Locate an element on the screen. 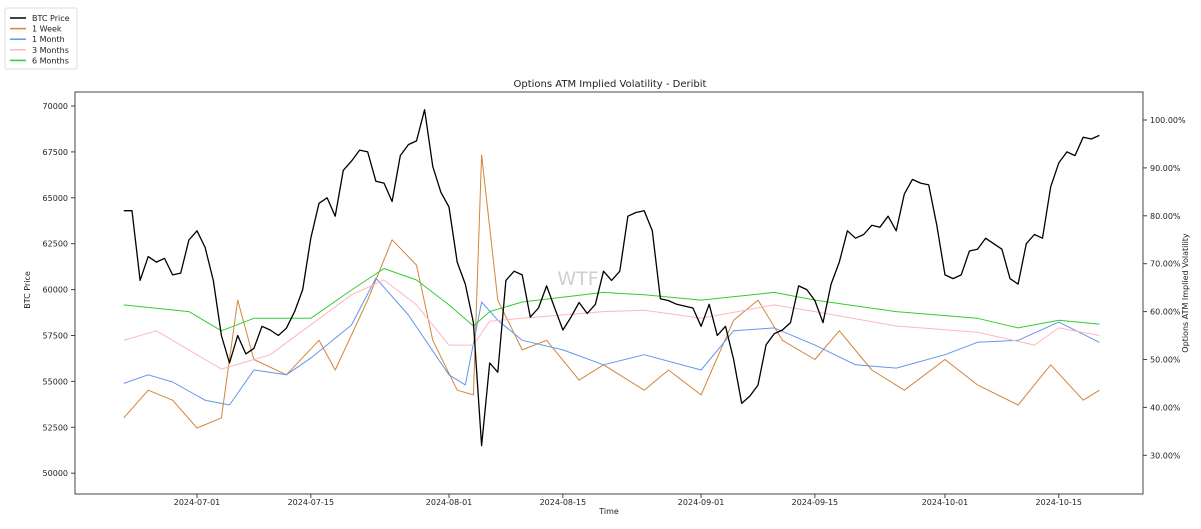  x-tick-label: 2024-10-15 is located at coordinates (1059, 502).